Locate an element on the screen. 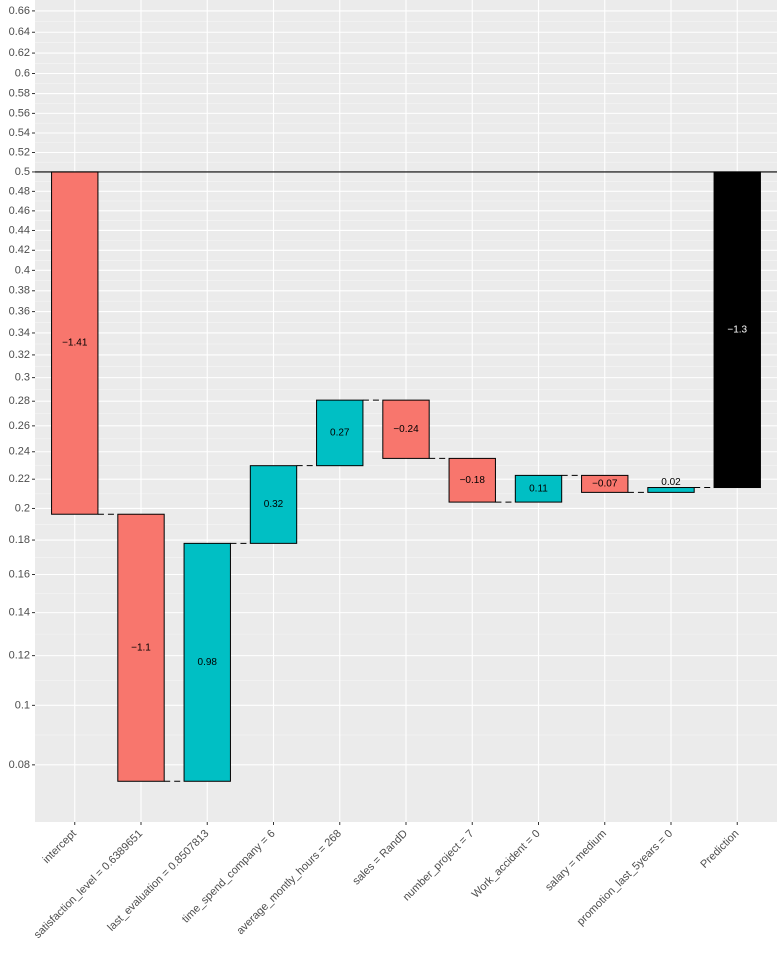 The height and width of the screenshot is (956, 777). y-tick-label: 0.5 is located at coordinates (22, 172).